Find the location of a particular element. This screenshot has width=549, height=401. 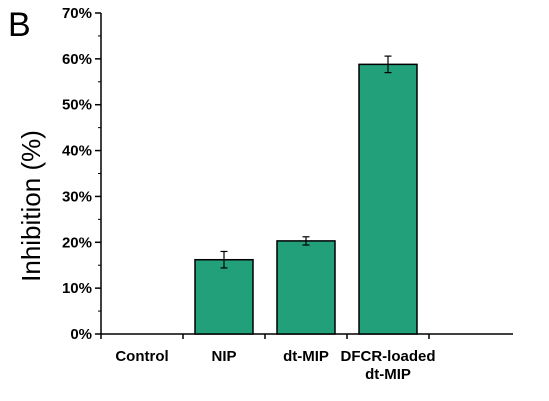

x-tick-label: DFCR-loaded dt-MIP is located at coordinates (388, 365).